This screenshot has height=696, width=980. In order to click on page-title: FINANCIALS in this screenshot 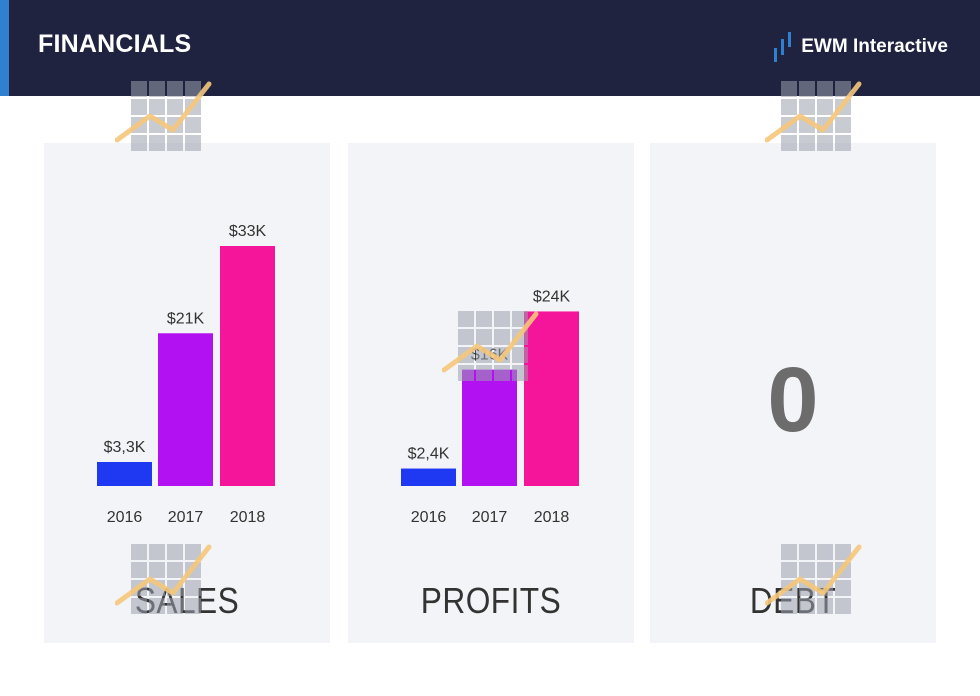, I will do `click(115, 44)`.